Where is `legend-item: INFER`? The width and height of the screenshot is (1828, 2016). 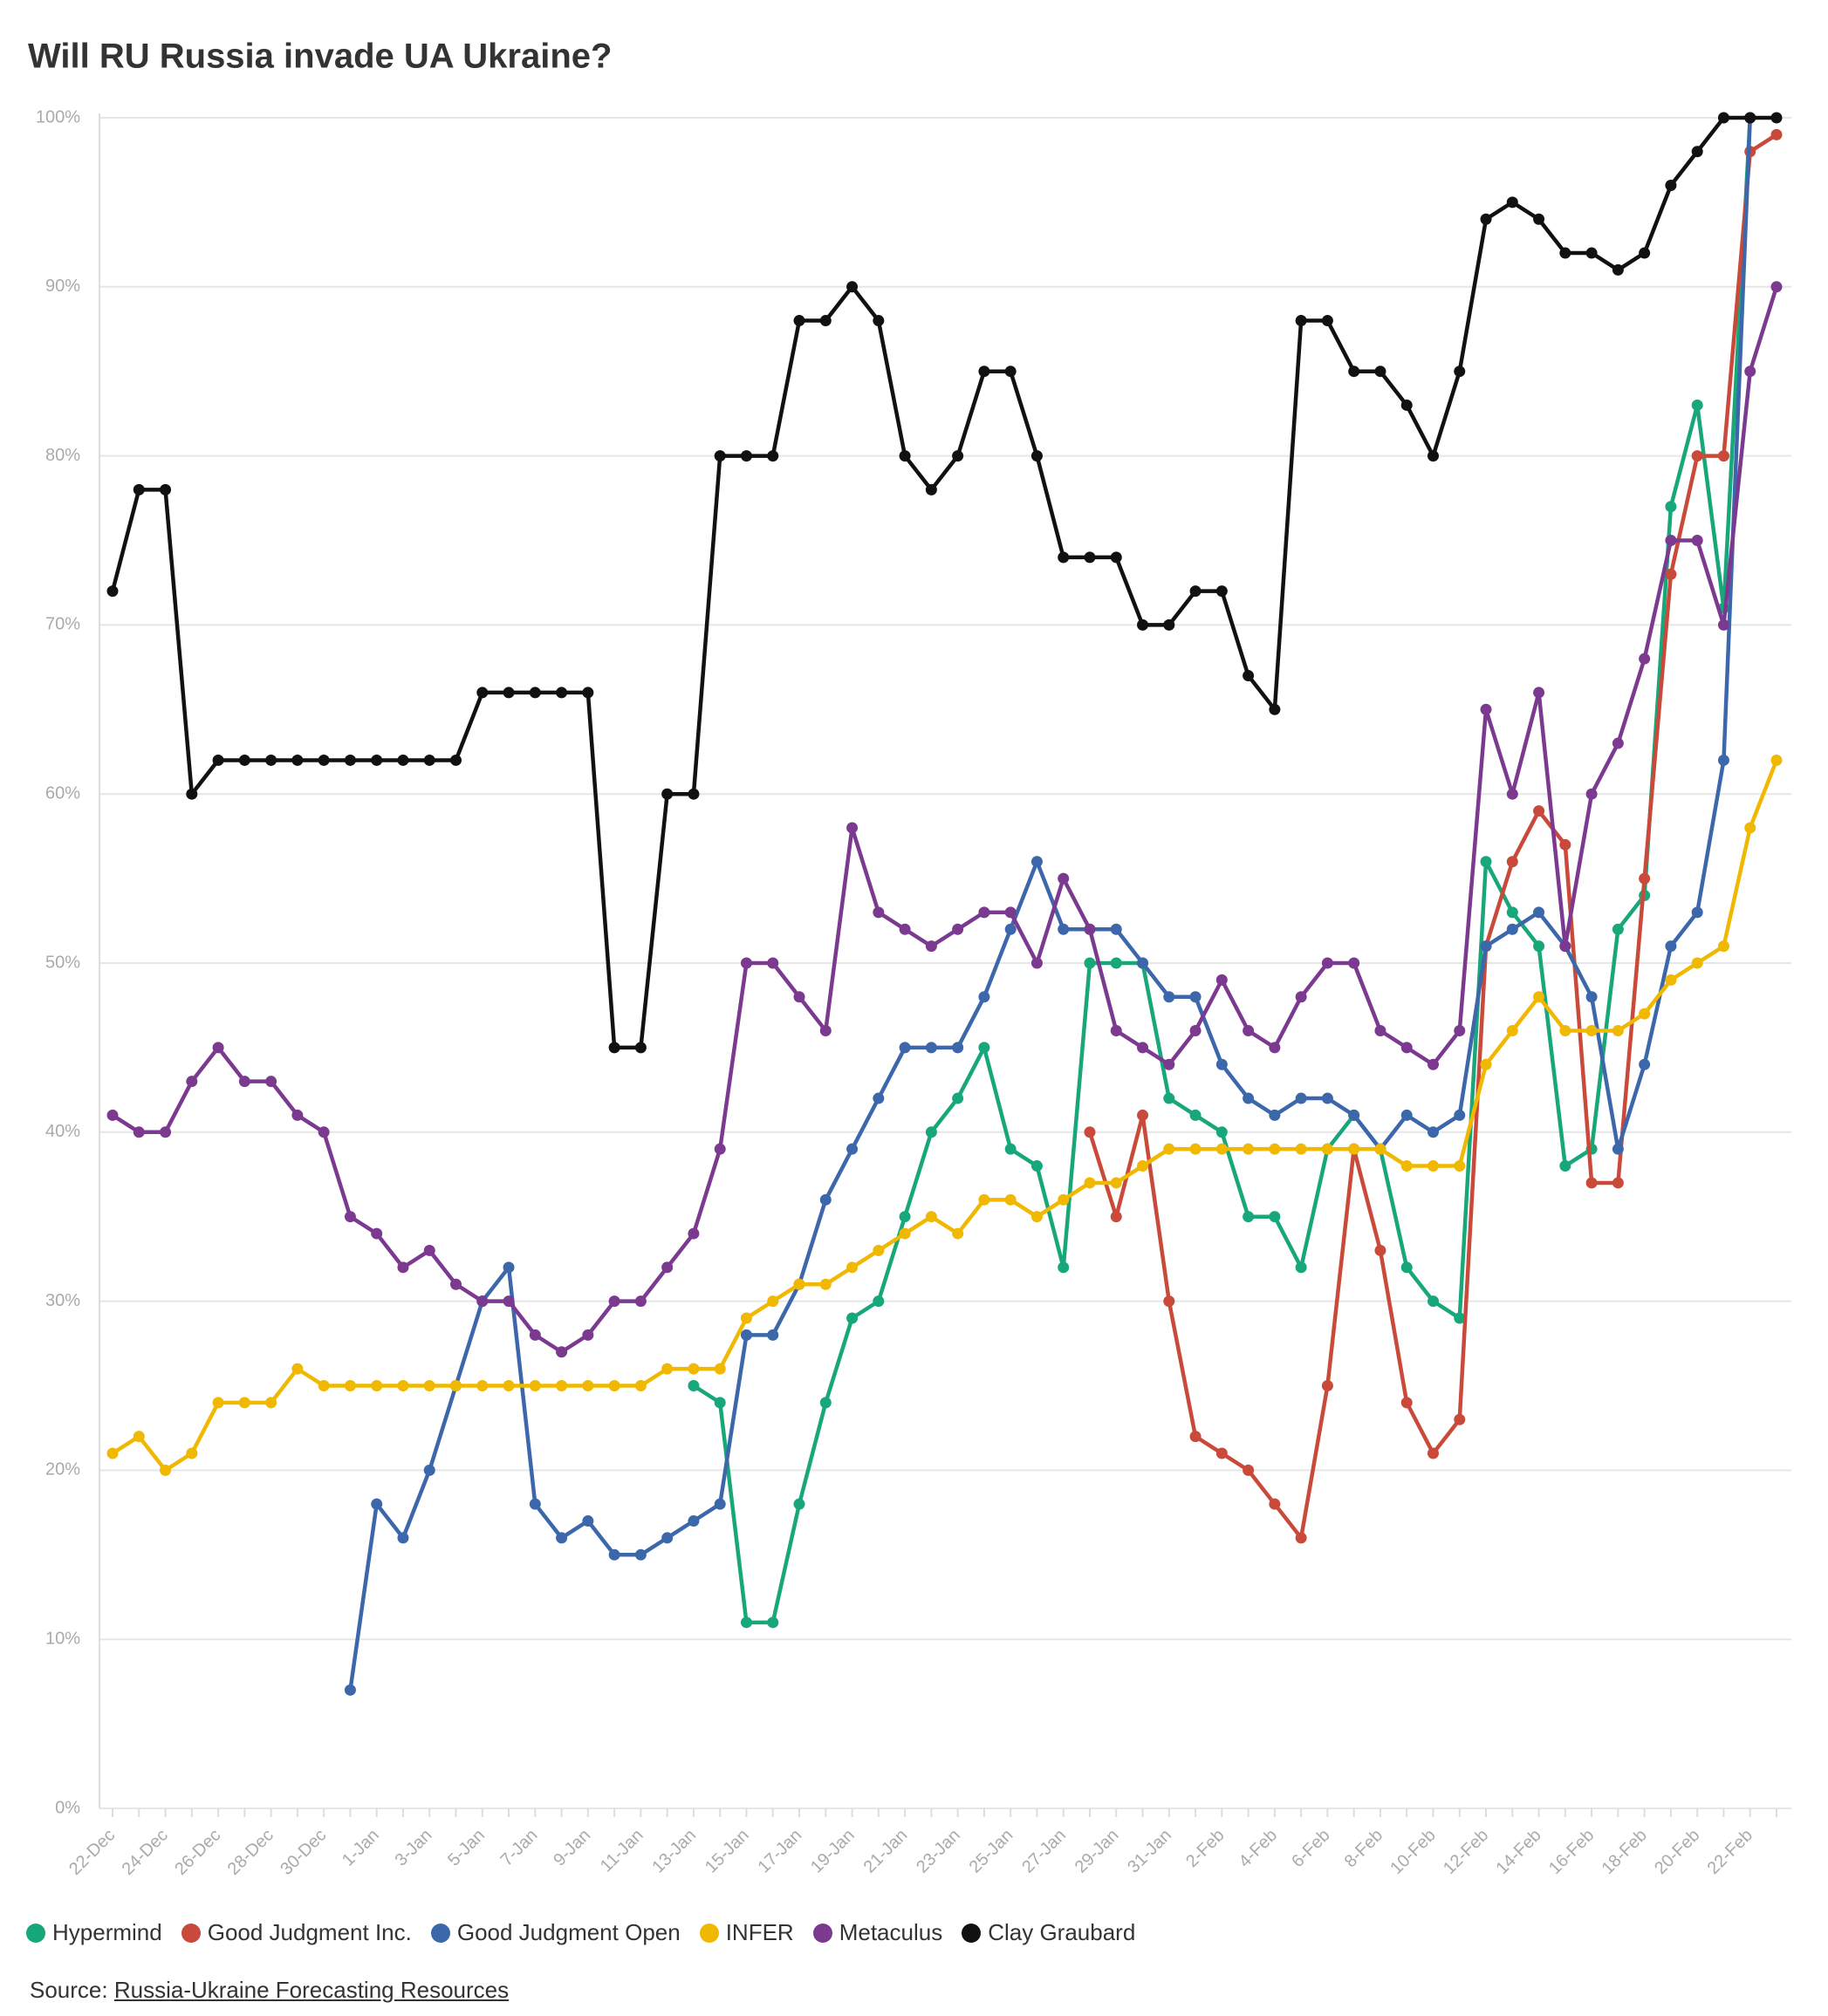 legend-item: INFER is located at coordinates (746, 1933).